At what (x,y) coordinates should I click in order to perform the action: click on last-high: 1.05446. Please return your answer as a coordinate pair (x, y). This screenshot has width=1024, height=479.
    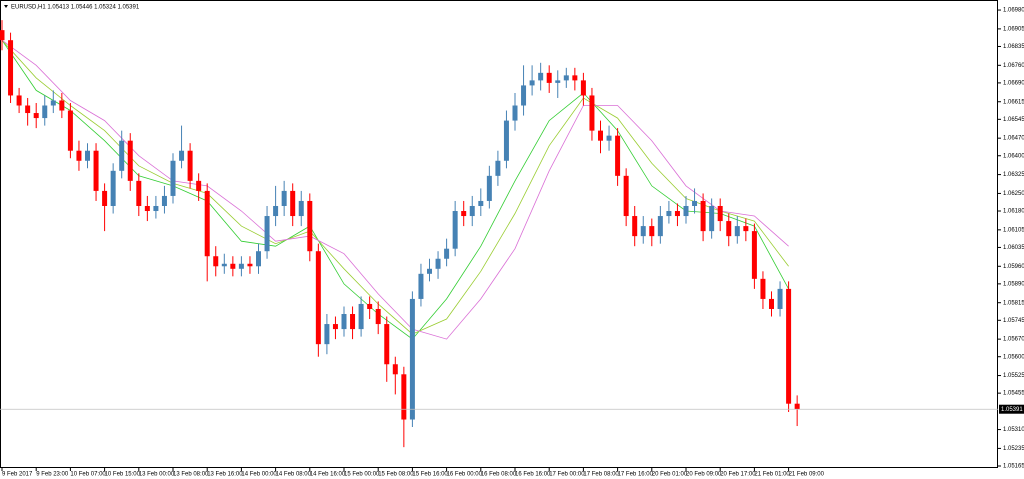
    Looking at the image, I should click on (82, 7).